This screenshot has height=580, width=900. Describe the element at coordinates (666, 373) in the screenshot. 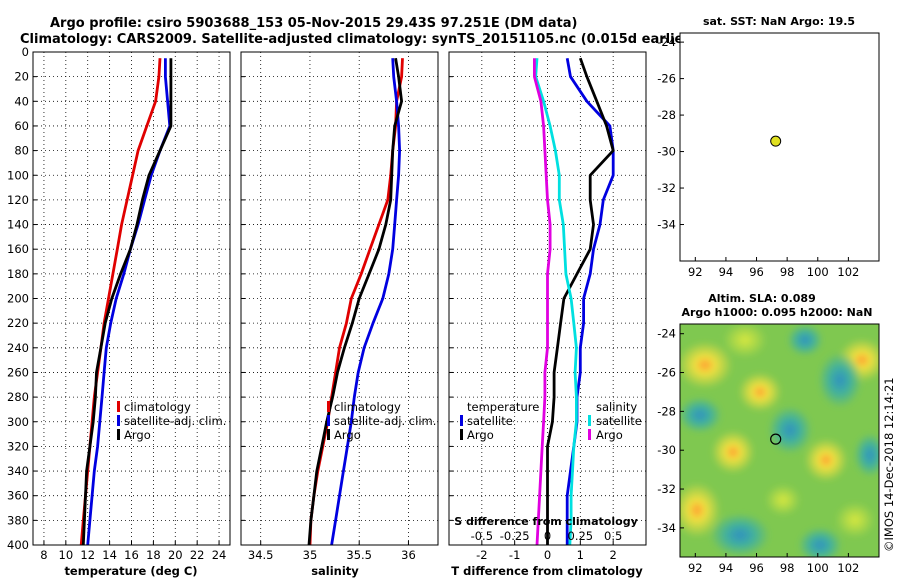

I see `lat-tick-label: -26` at that location.